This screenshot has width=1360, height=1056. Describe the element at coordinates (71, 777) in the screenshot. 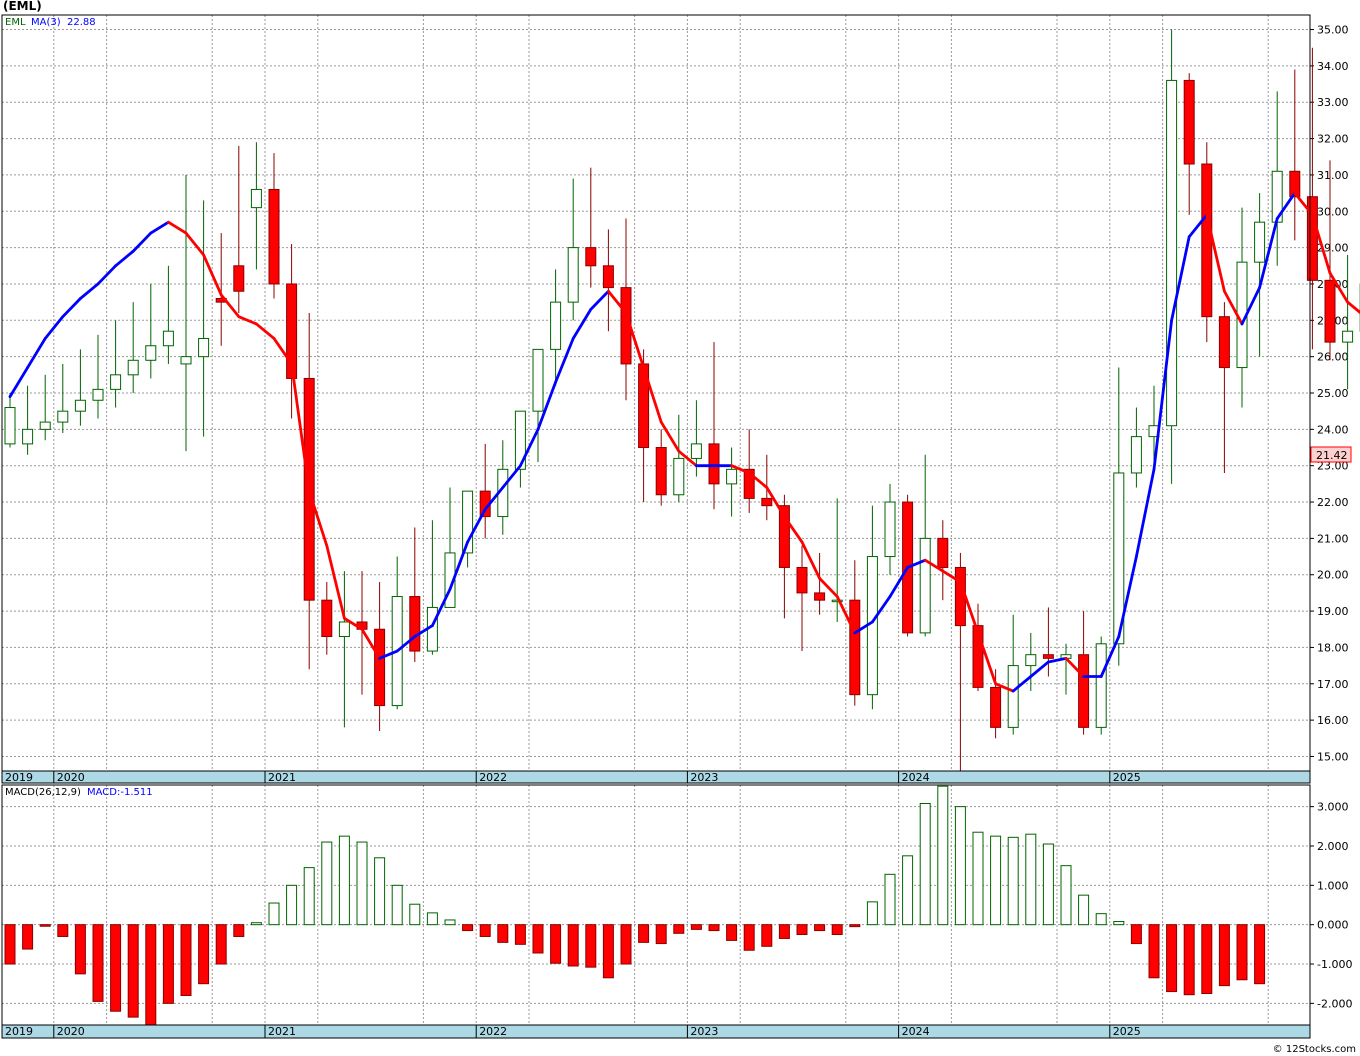

I see `x-tick-label: 2020` at that location.